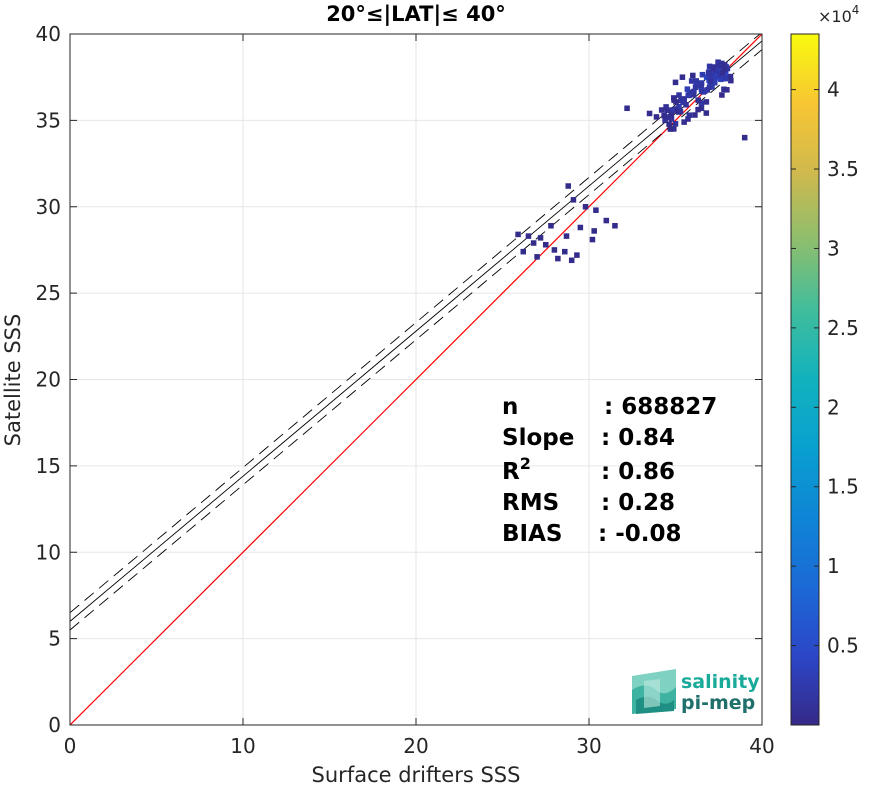 The image size is (873, 792). Describe the element at coordinates (242, 746) in the screenshot. I see `x-tick-label: 10` at that location.